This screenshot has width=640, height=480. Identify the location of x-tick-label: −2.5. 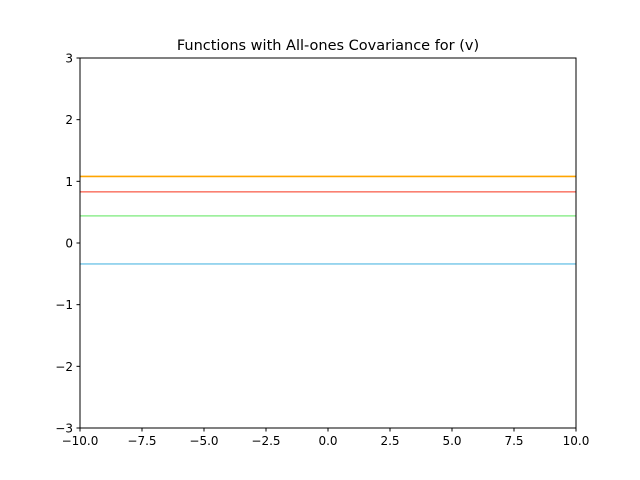
(265, 441).